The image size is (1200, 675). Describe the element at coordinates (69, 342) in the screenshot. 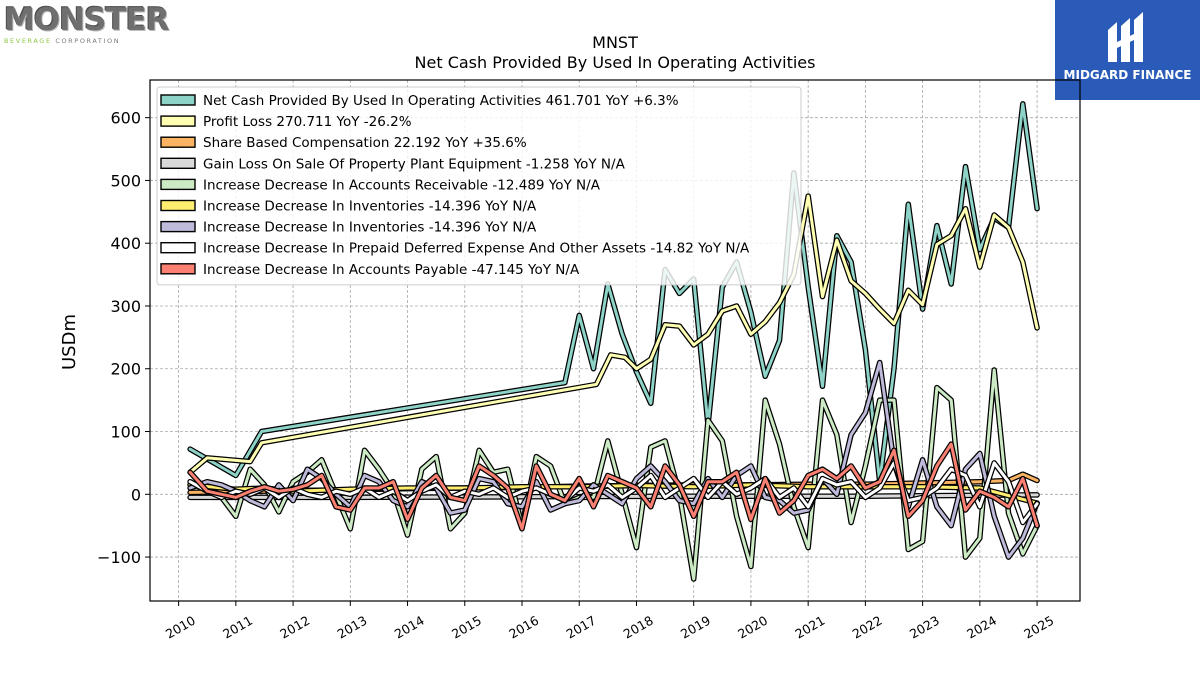

I see `y-axis-label: USDm` at that location.